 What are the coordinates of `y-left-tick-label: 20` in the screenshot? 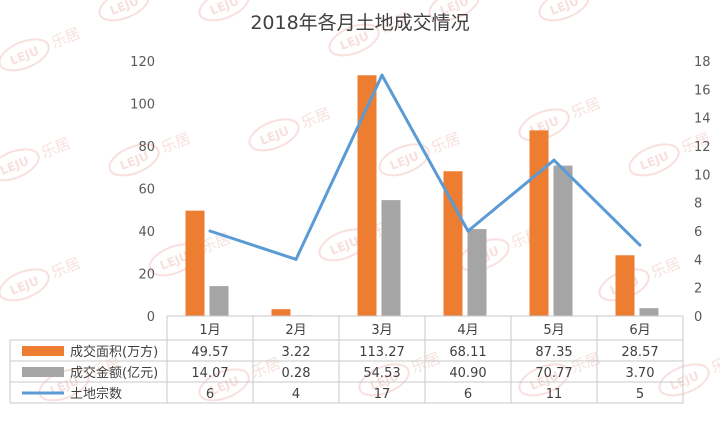 It's located at (146, 275).